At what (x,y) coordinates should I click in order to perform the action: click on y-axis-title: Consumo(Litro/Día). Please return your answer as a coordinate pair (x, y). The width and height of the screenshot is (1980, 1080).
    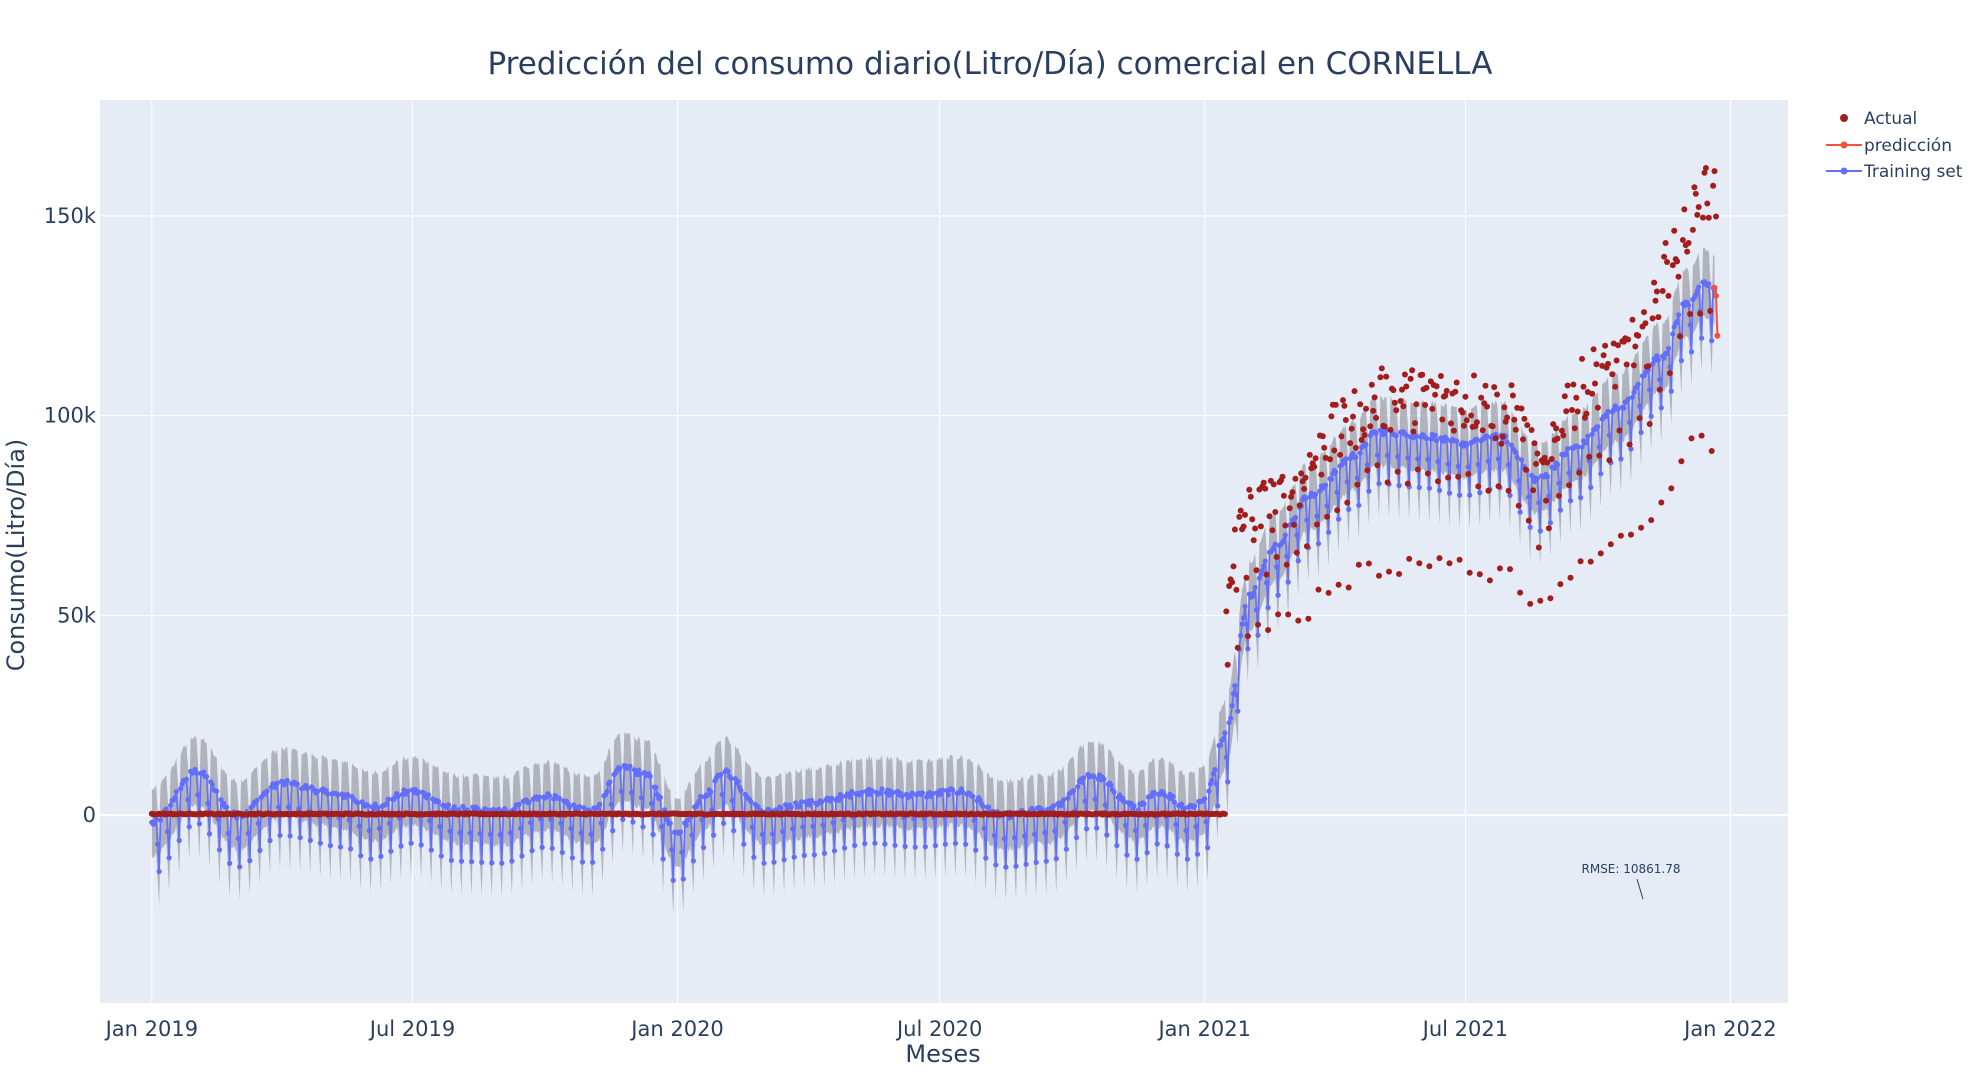
    Looking at the image, I should click on (16, 555).